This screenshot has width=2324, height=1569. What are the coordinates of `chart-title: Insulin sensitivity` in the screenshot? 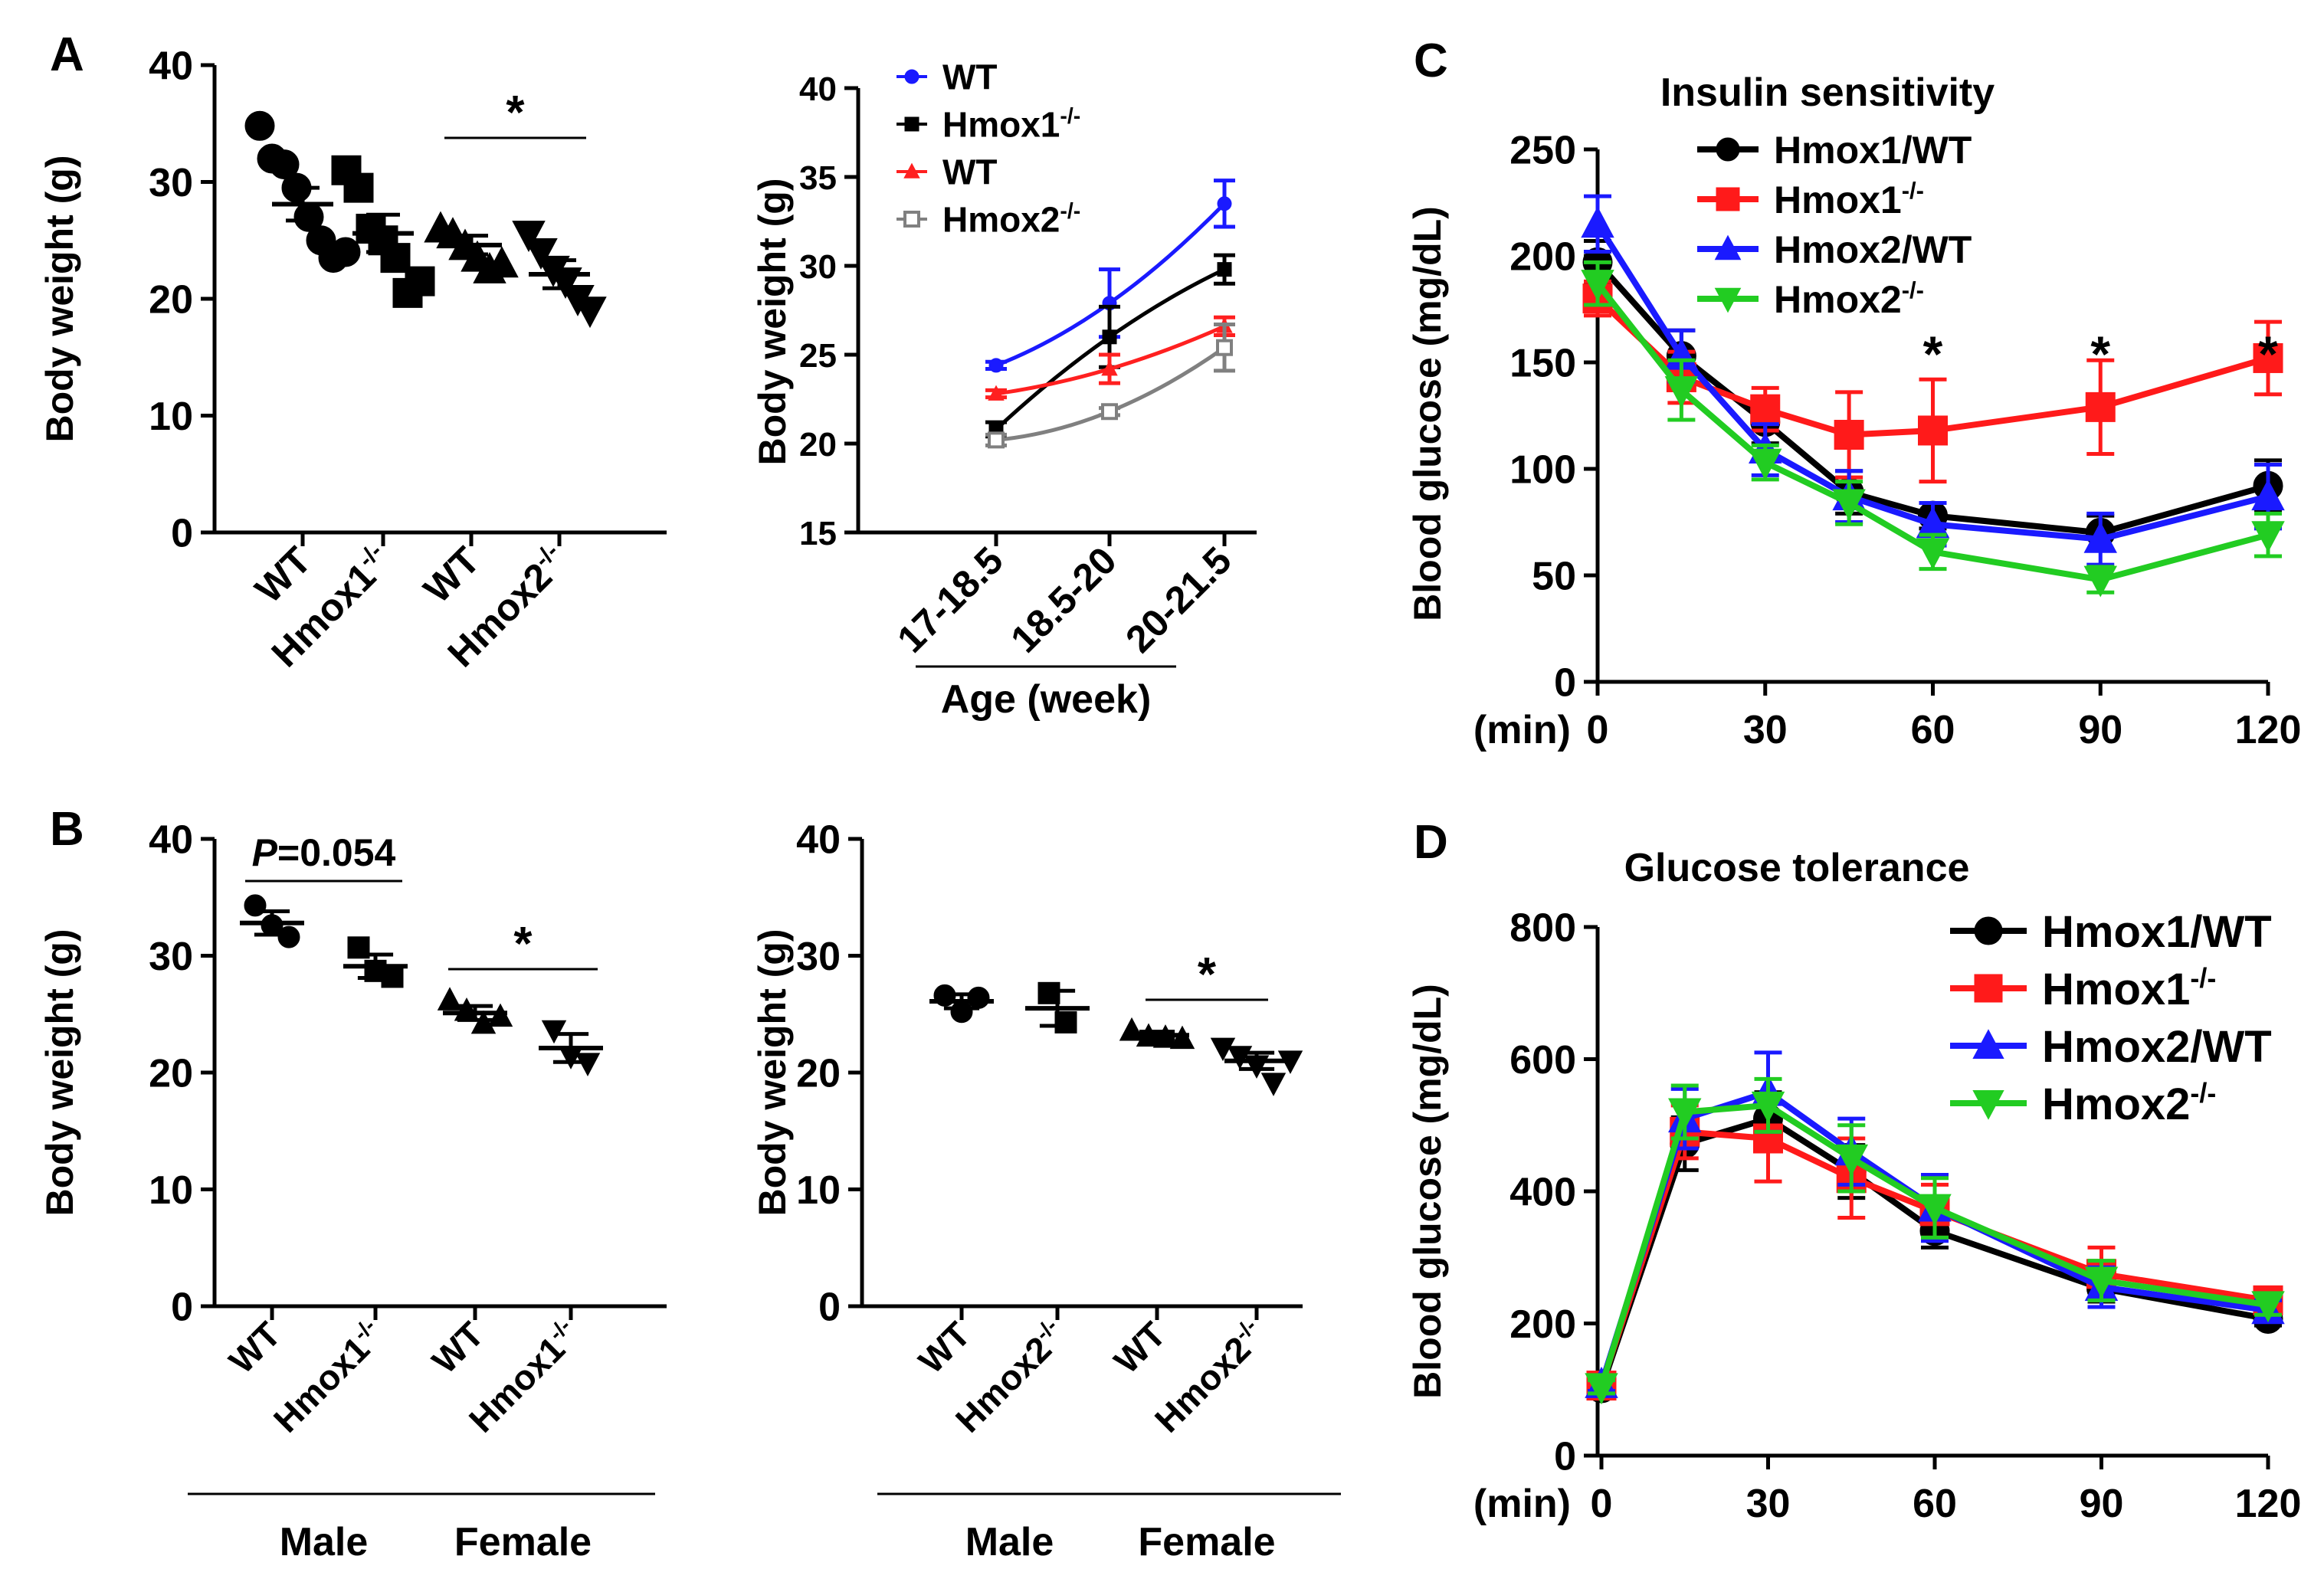 It's located at (1827, 92).